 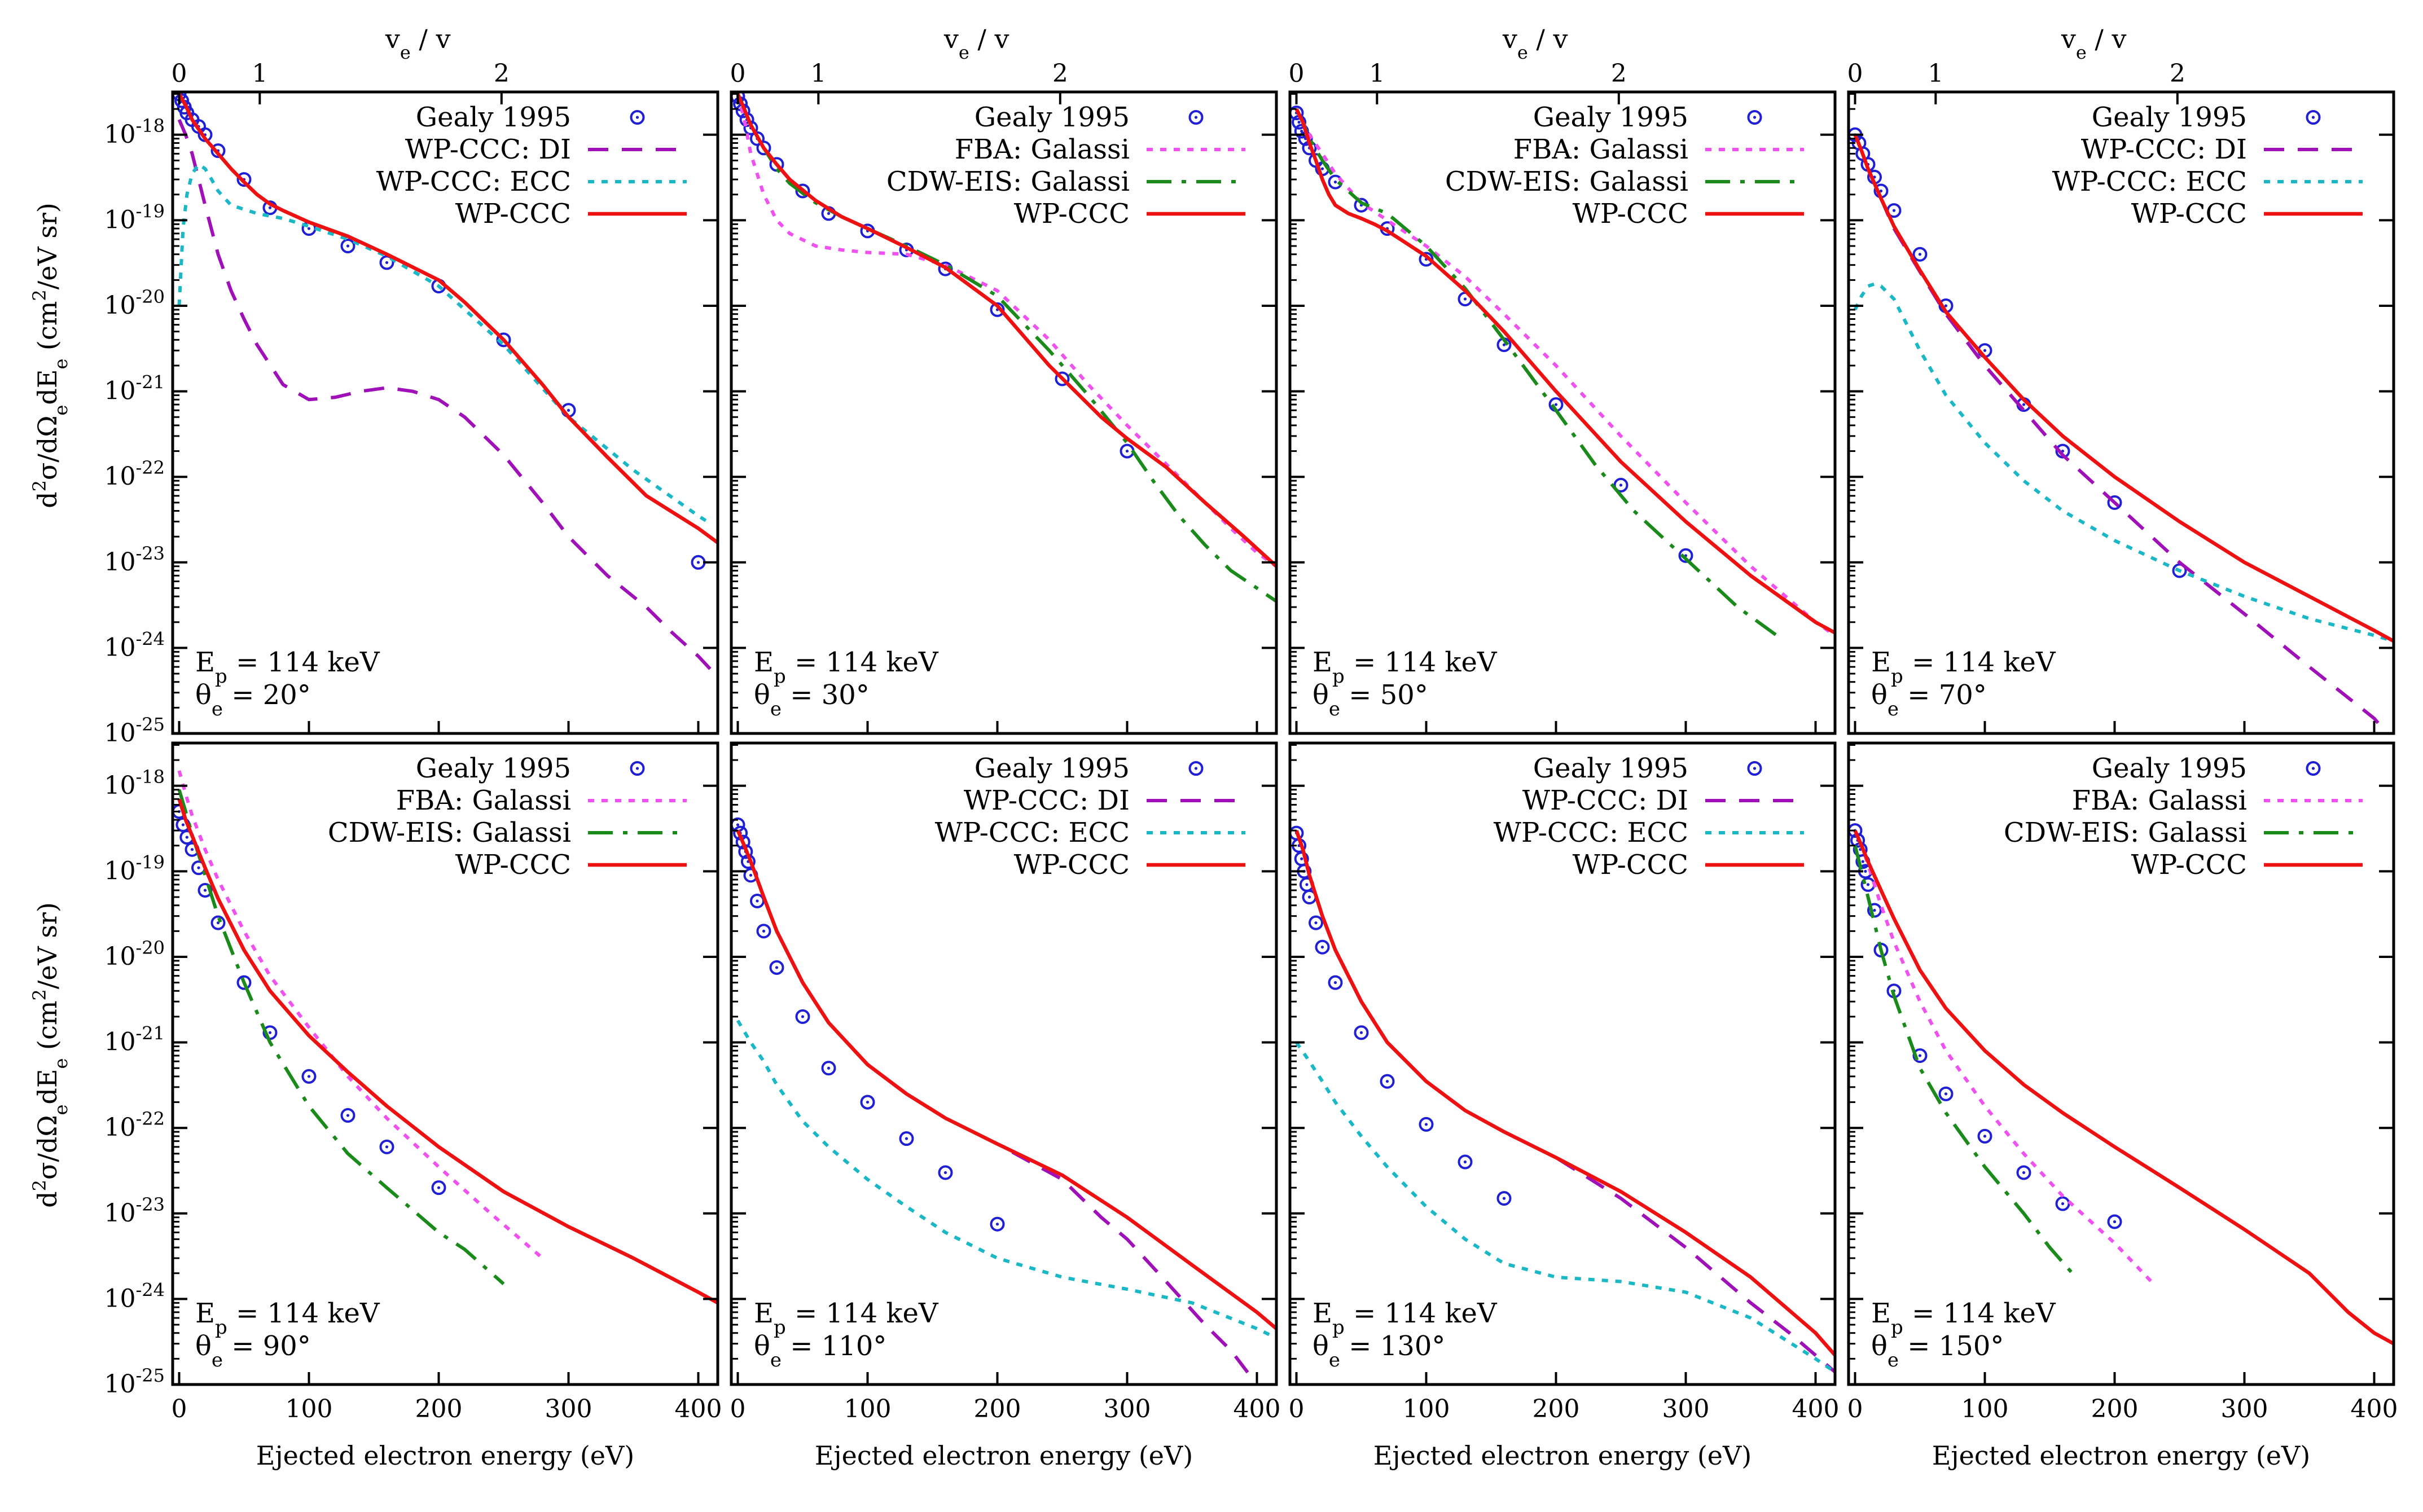 I want to click on y-tick-label: 10-18, so click(x=134, y=783).